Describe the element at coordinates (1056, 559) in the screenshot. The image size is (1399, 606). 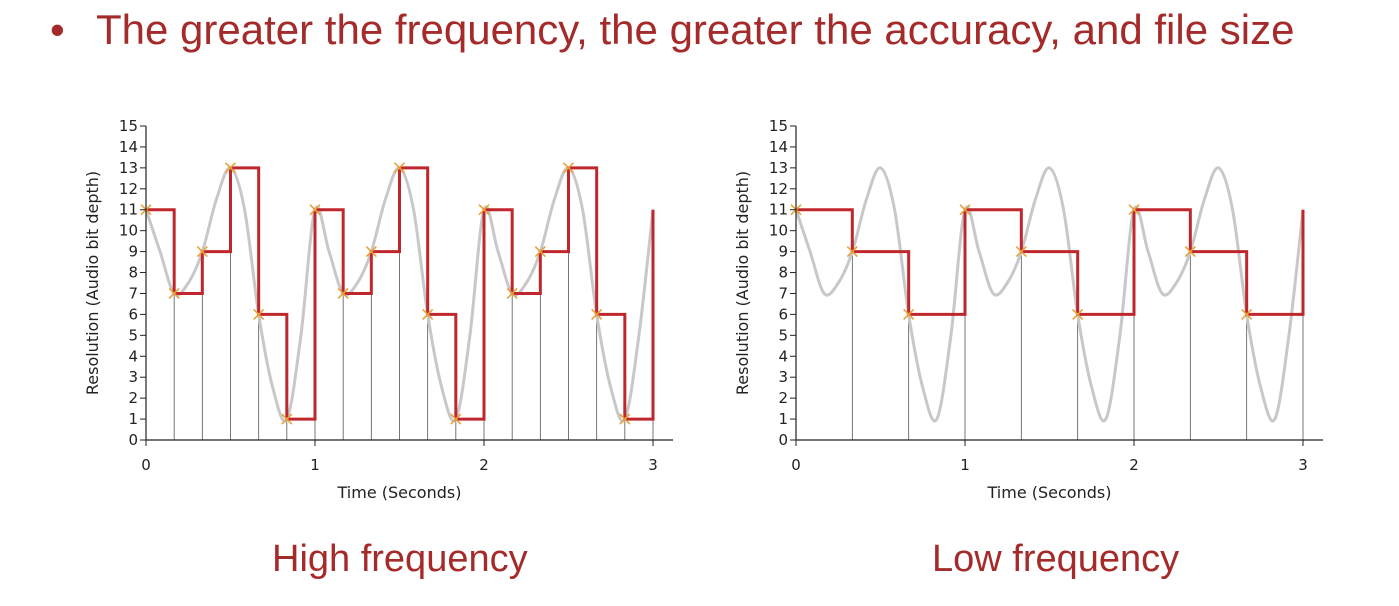
I see `caption-low-frequency: Low frequency` at that location.